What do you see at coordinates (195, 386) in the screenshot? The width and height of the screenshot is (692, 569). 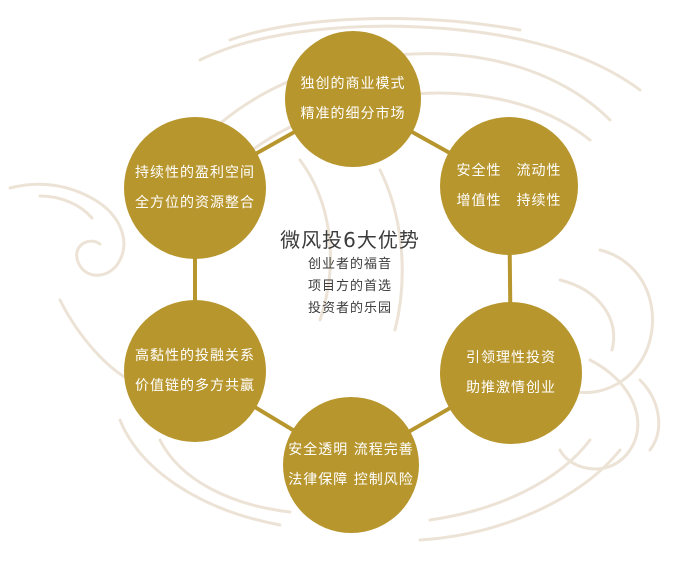 I see `node-line: 价值链的多方共赢` at bounding box center [195, 386].